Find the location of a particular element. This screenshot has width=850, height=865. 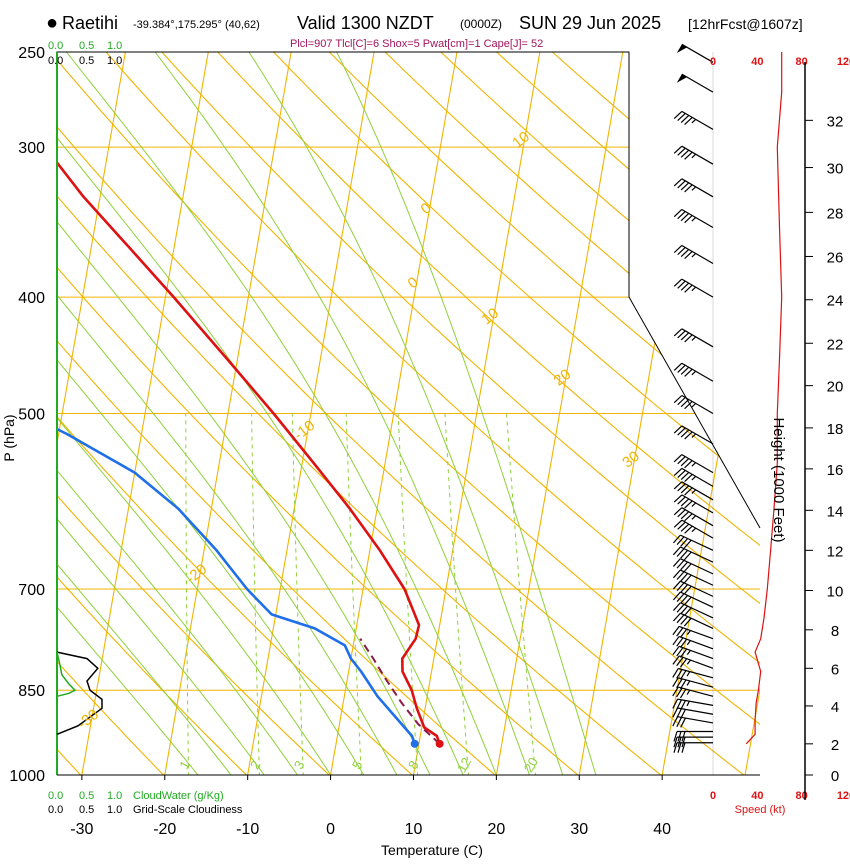

height-tick-label: 26 is located at coordinates (835, 257).